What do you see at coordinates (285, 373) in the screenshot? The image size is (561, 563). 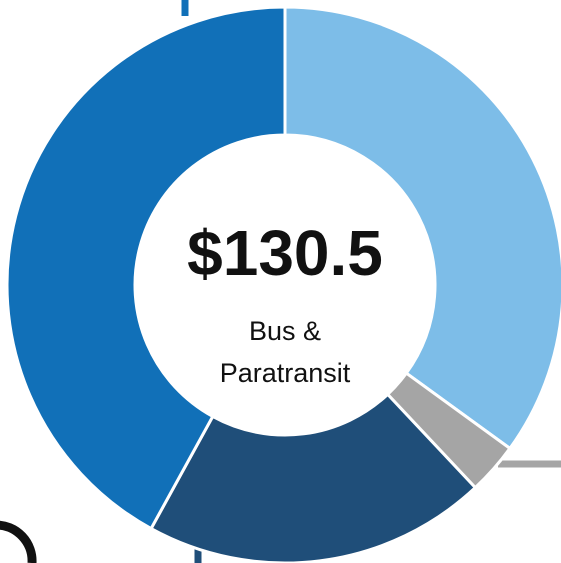 I see `center-label: Paratransit` at bounding box center [285, 373].